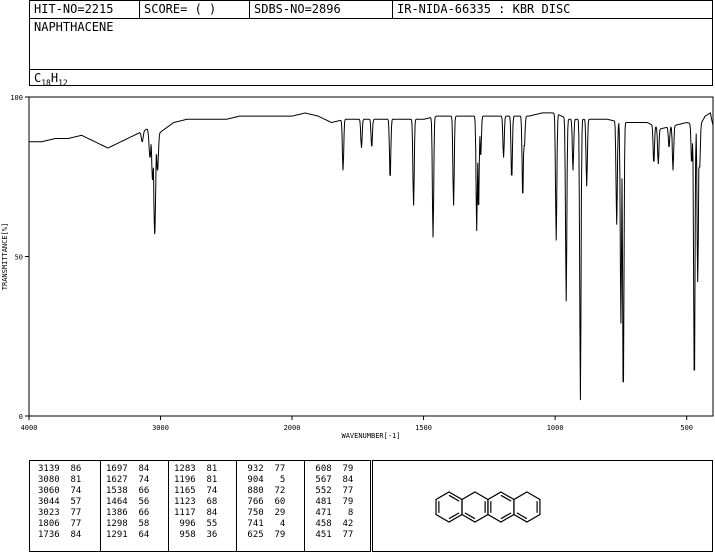 The height and width of the screenshot is (555, 715). What do you see at coordinates (19, 258) in the screenshot?
I see `y-tick-label: 50` at bounding box center [19, 258].